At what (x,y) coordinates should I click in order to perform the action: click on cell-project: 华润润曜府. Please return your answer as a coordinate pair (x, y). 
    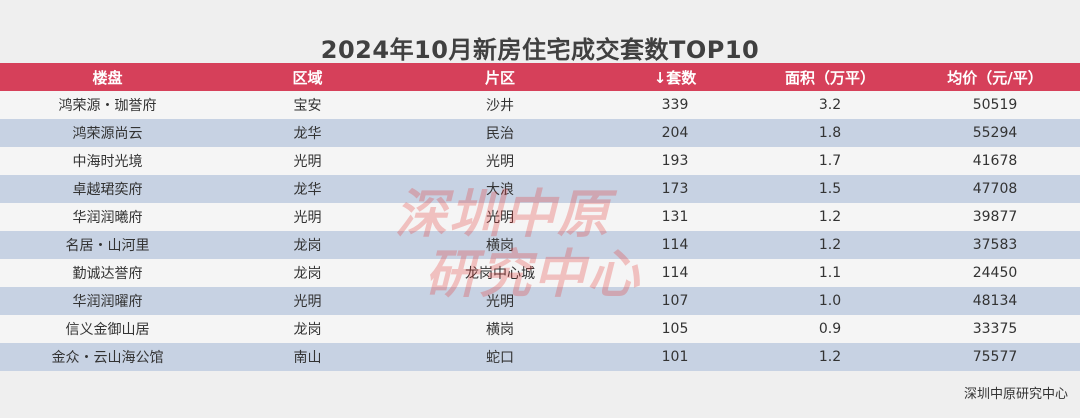
    Looking at the image, I should click on (107, 302).